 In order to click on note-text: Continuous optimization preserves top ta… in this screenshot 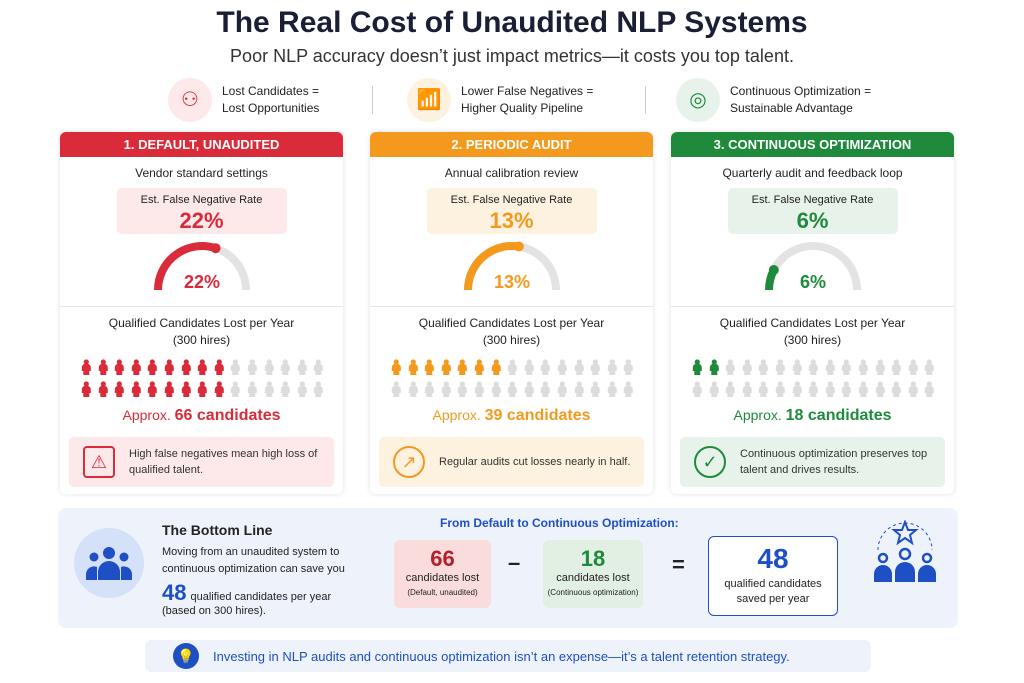, I will do `click(834, 462)`.